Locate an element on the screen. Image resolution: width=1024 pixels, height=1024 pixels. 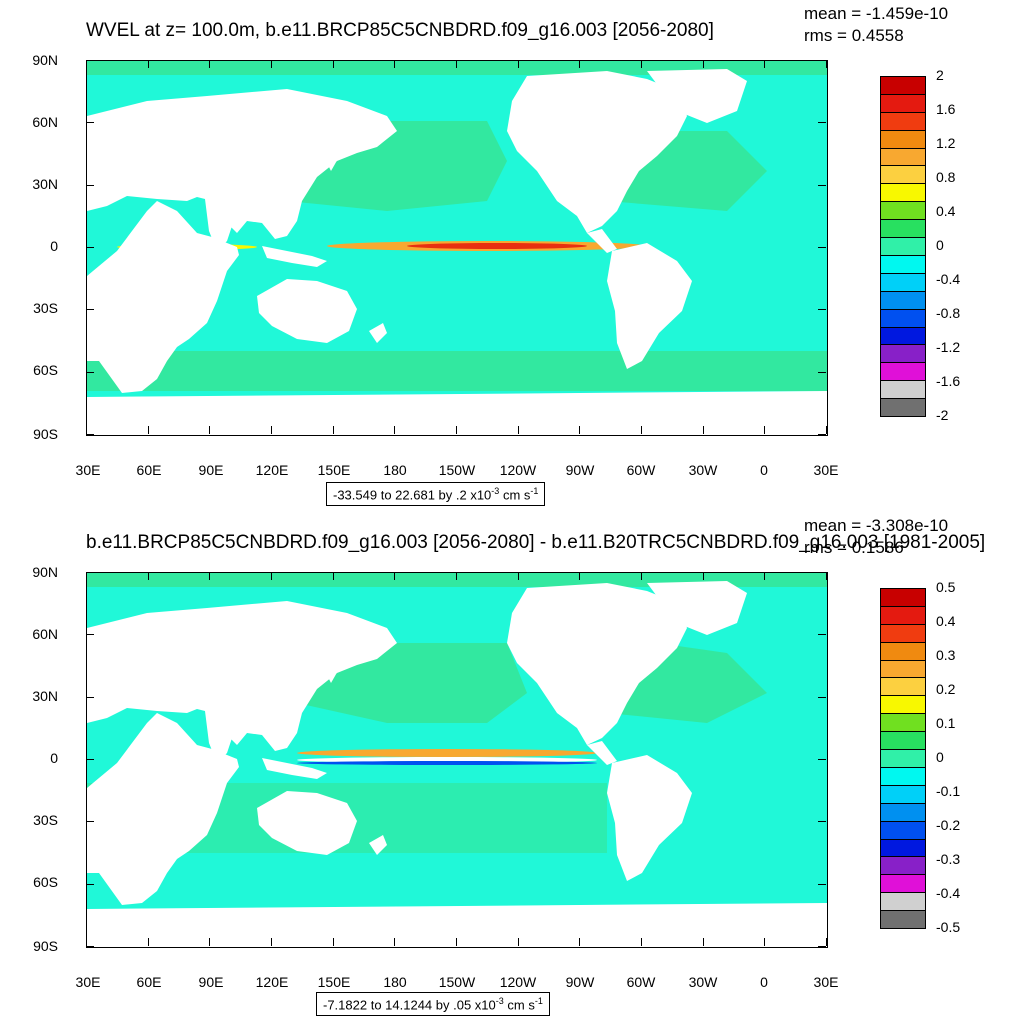
mean-label: mean = -1.459e-10 is located at coordinates (876, 13).